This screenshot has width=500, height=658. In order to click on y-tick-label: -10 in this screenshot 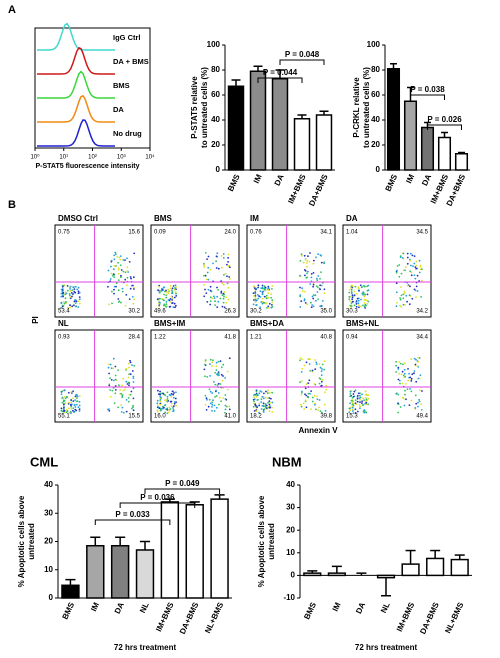, I will do `click(289, 597)`.